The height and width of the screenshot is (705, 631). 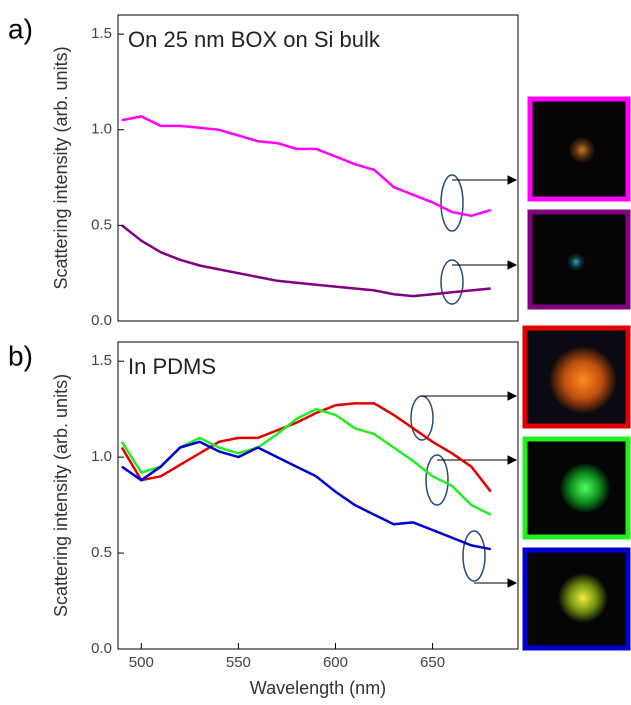 I want to click on x-tick-label: 650, so click(x=432, y=662).